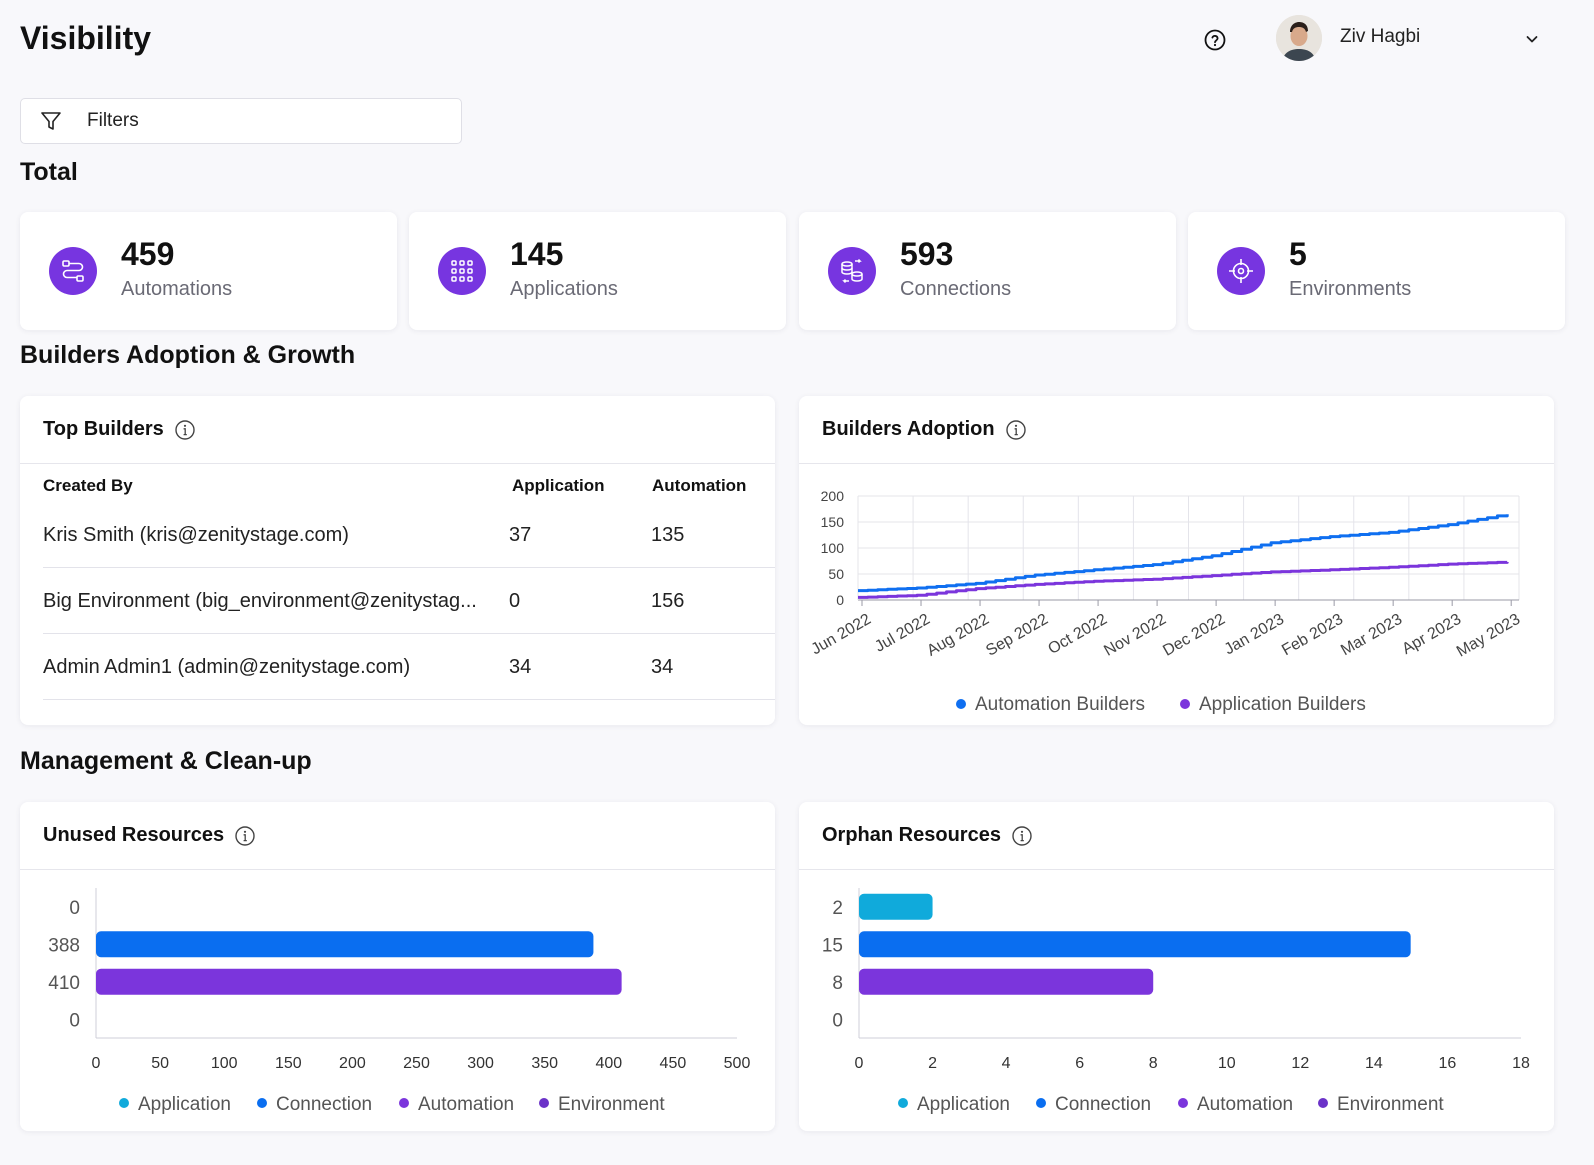 This screenshot has height=1165, width=1594. Describe the element at coordinates (1079, 1063) in the screenshot. I see `x-tick-label: 6` at that location.